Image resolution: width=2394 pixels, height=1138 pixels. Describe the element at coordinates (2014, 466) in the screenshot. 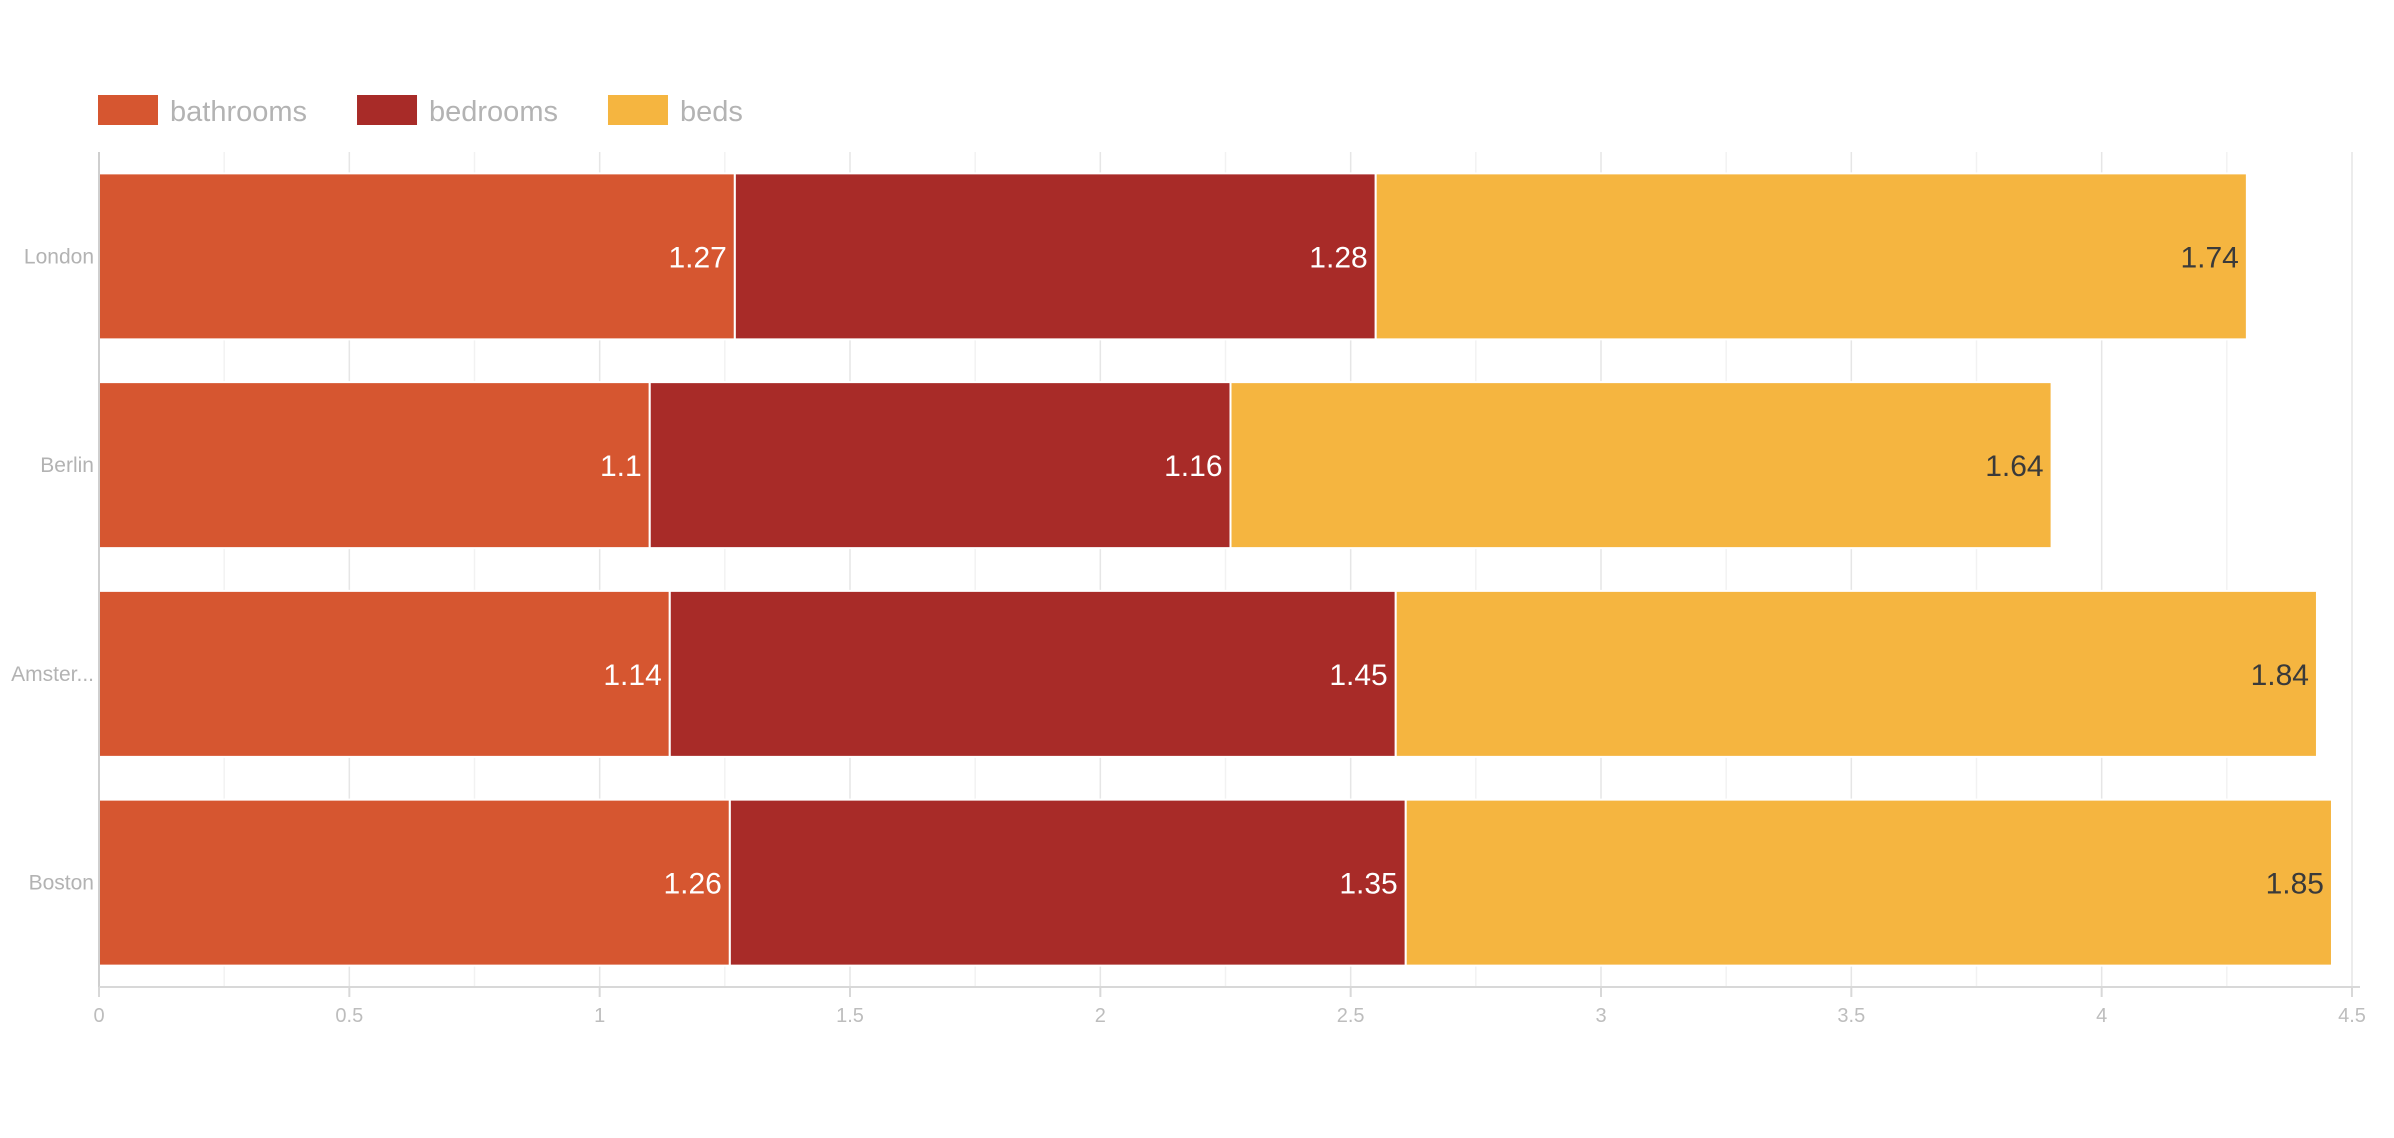

I see `data-label-beds-1: 1.64` at that location.